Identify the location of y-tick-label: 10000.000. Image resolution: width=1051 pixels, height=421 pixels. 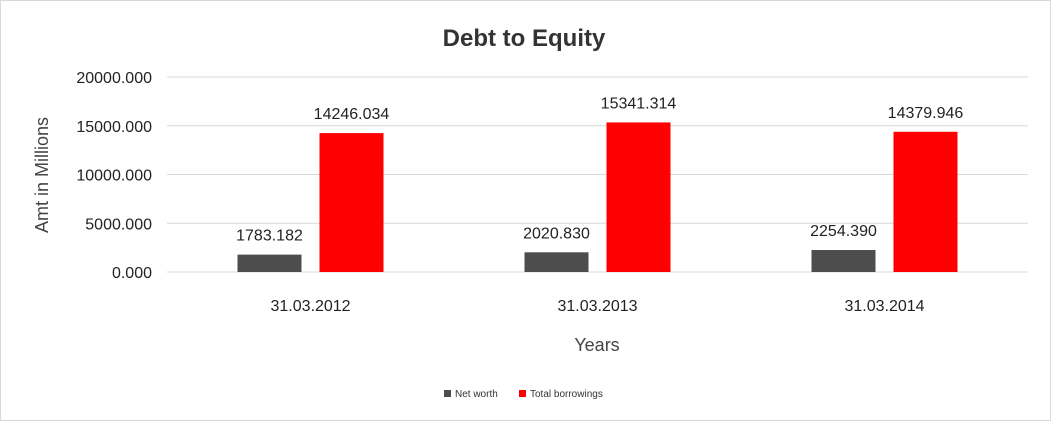
(114, 176).